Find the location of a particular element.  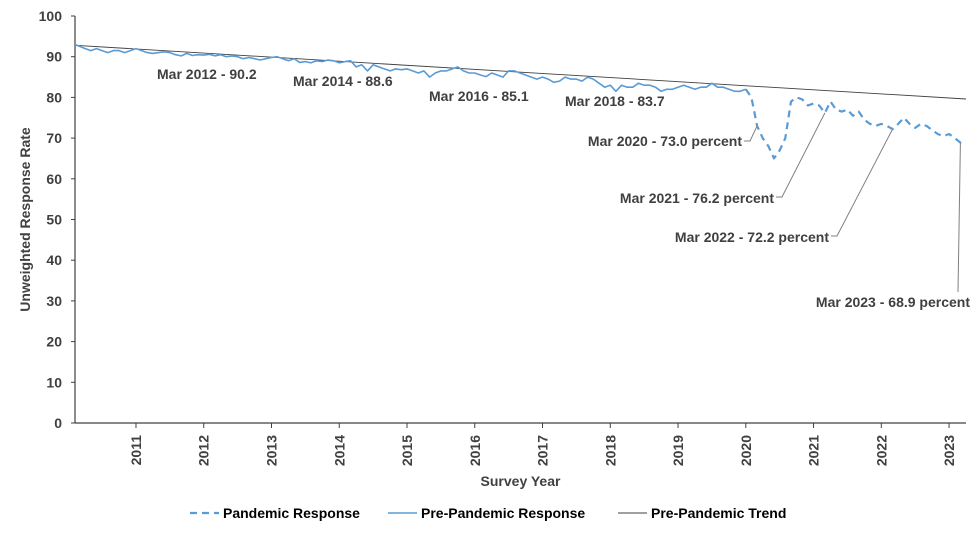

x-tick-label: 2011 is located at coordinates (136, 450).